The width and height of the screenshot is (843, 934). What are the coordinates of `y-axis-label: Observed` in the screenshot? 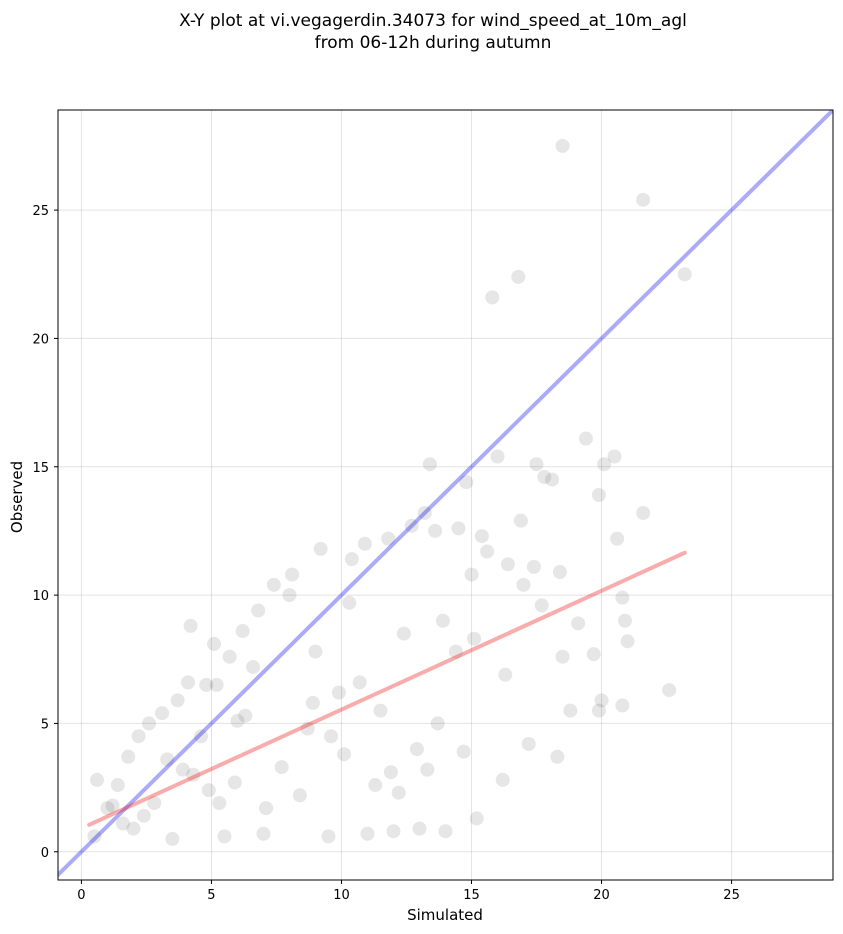 It's located at (17, 497).